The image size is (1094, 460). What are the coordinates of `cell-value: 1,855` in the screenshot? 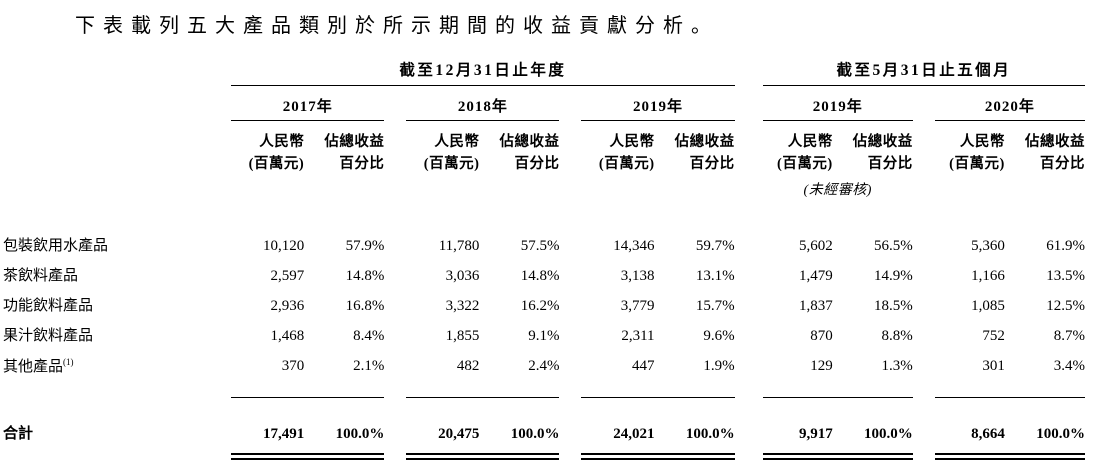 It's located at (462, 336).